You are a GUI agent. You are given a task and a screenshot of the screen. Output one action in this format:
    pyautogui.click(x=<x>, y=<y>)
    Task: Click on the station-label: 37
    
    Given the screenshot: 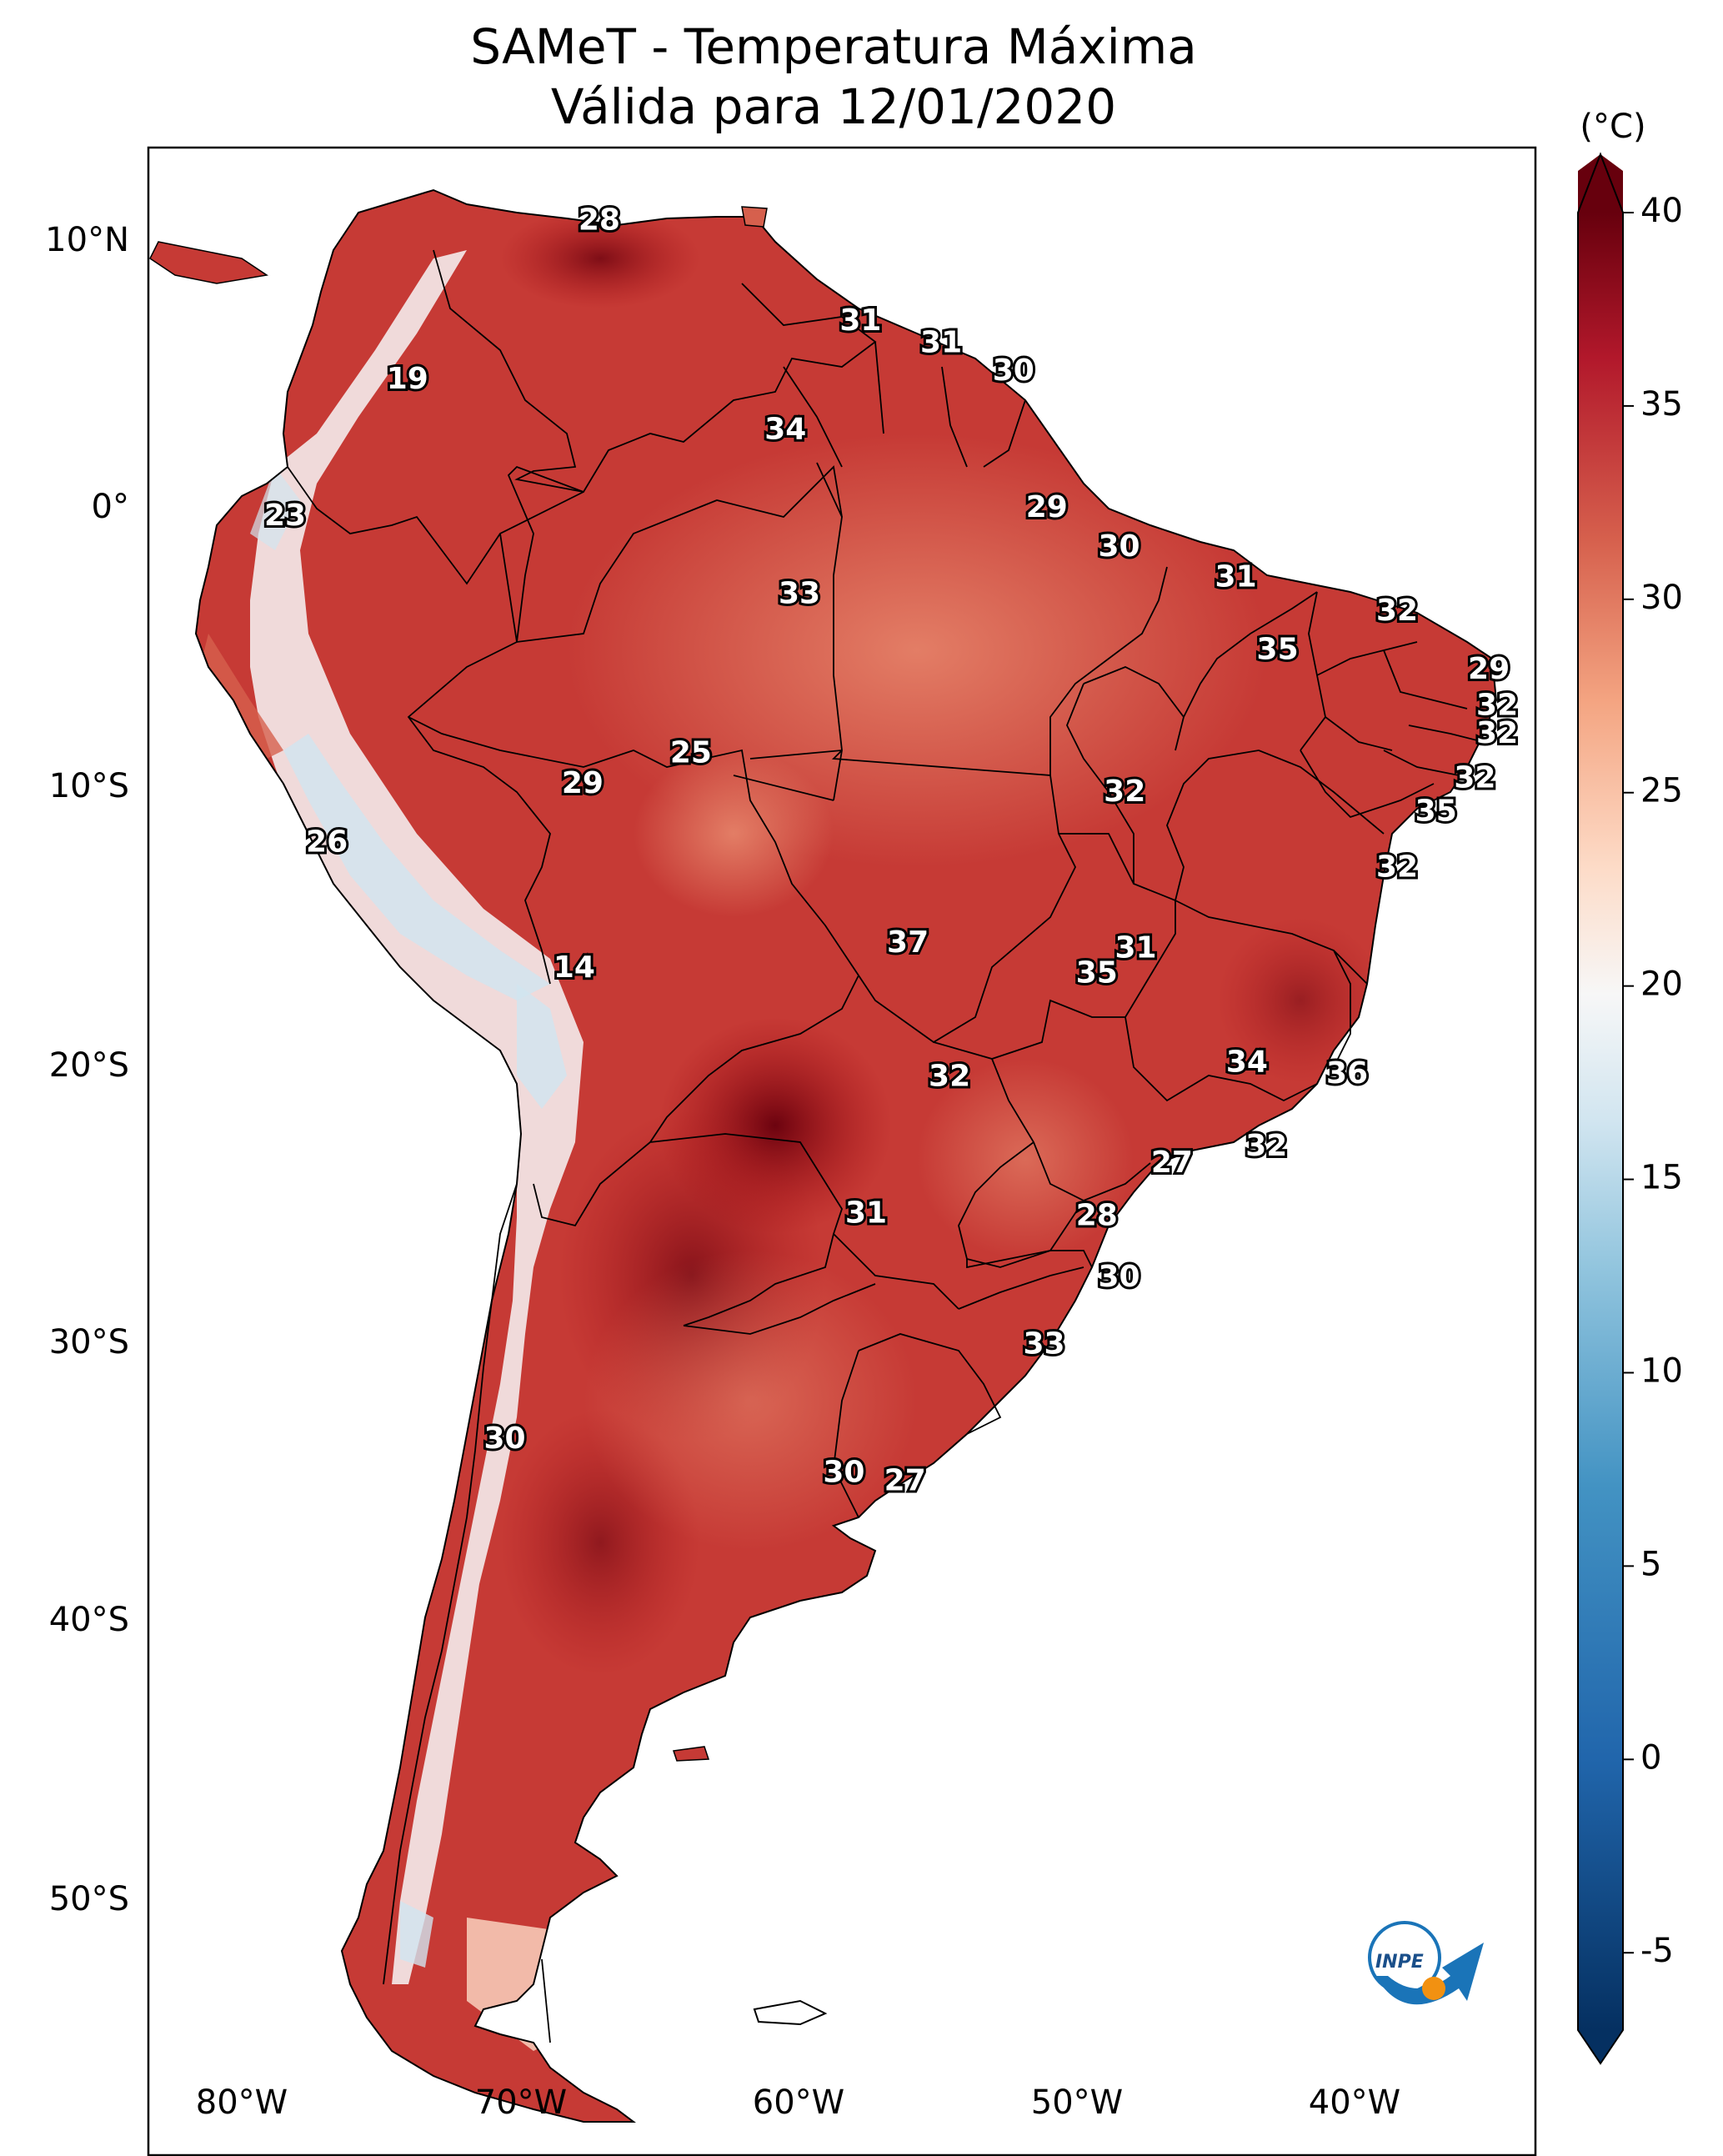 What is the action you would take?
    pyautogui.click(x=908, y=942)
    